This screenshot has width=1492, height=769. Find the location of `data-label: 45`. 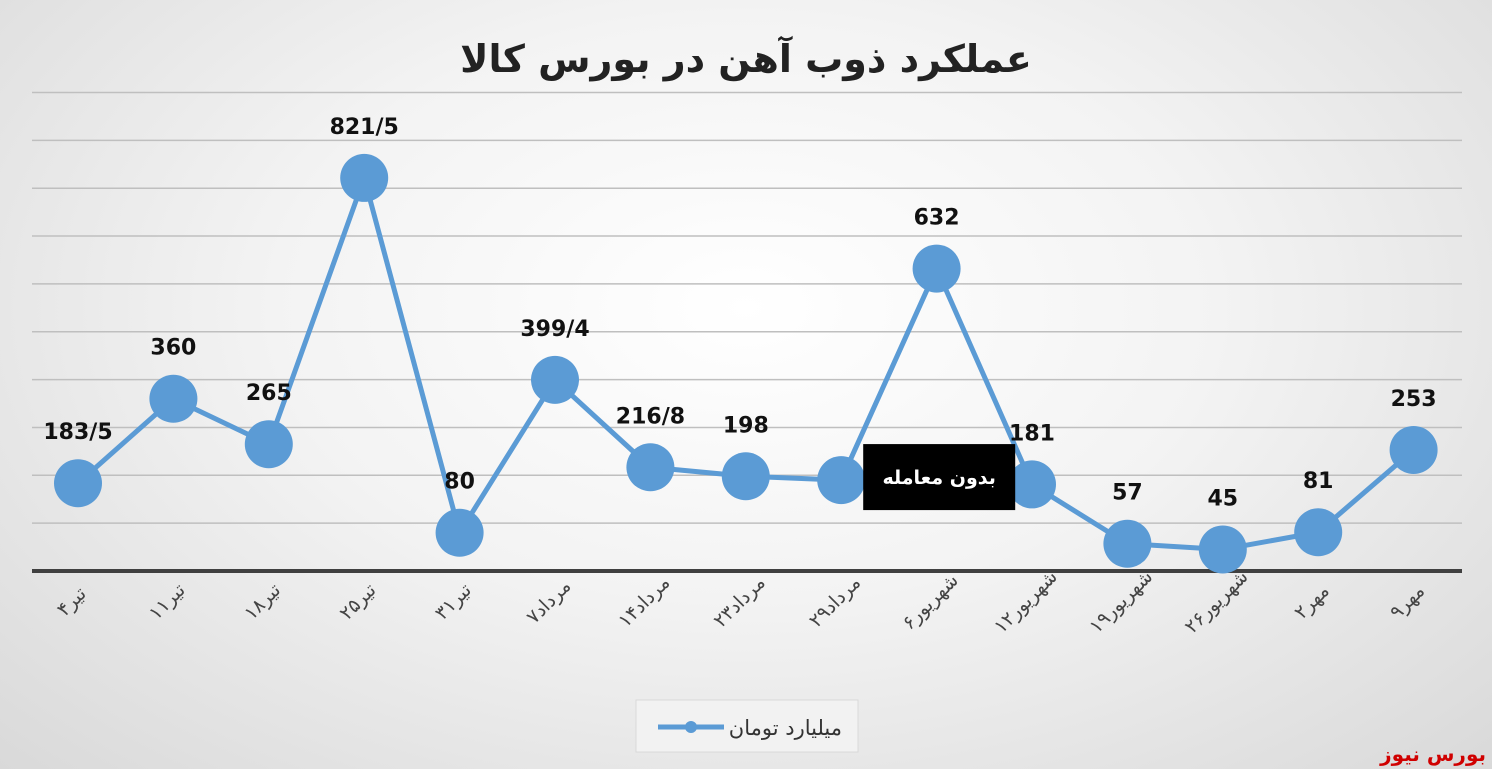

data-label: 45 is located at coordinates (1222, 498).